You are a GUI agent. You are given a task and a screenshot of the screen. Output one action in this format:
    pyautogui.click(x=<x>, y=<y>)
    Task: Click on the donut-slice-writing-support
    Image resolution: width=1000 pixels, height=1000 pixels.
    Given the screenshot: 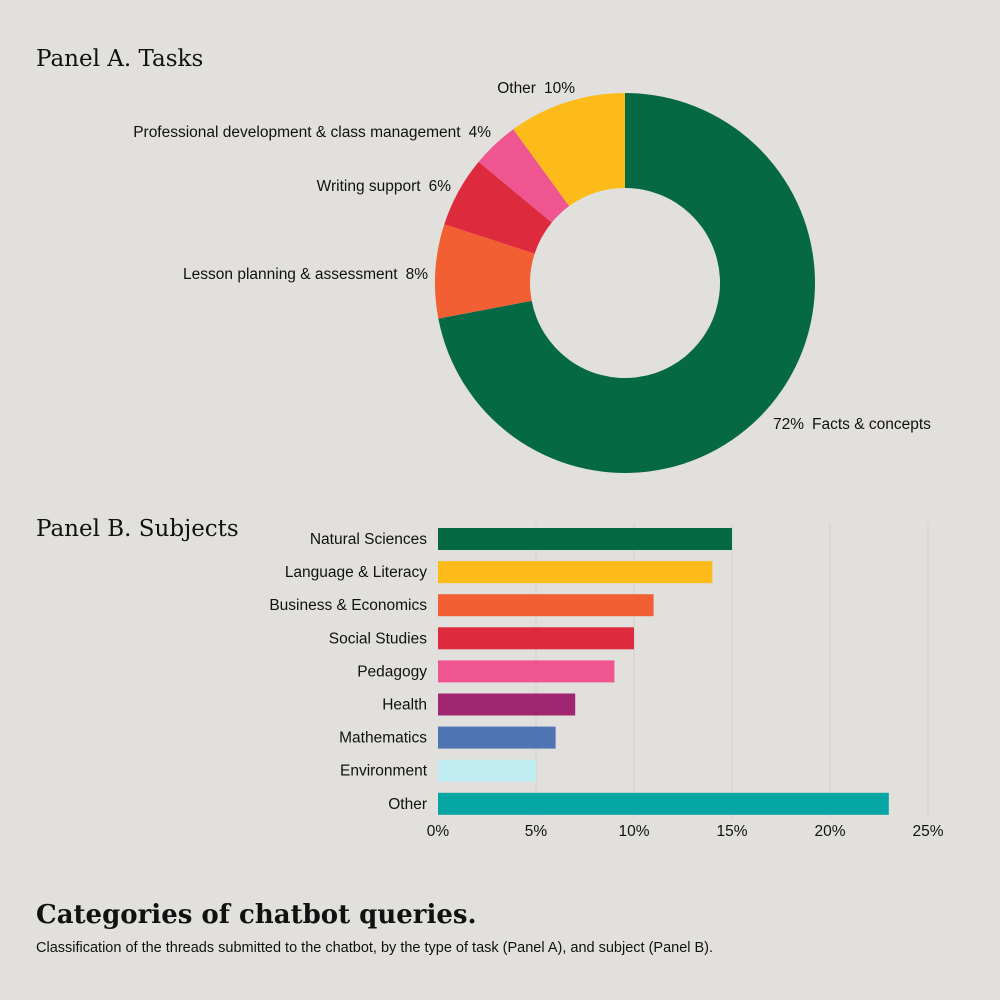 What is the action you would take?
    pyautogui.click(x=498, y=207)
    